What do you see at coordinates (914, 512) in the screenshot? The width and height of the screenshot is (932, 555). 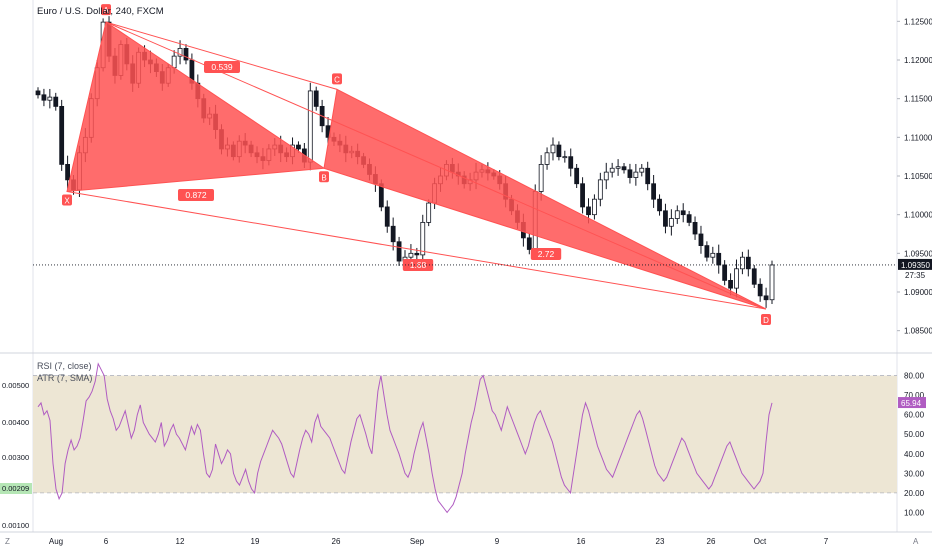 I see `rsi-tick-label: 10.00` at bounding box center [914, 512].